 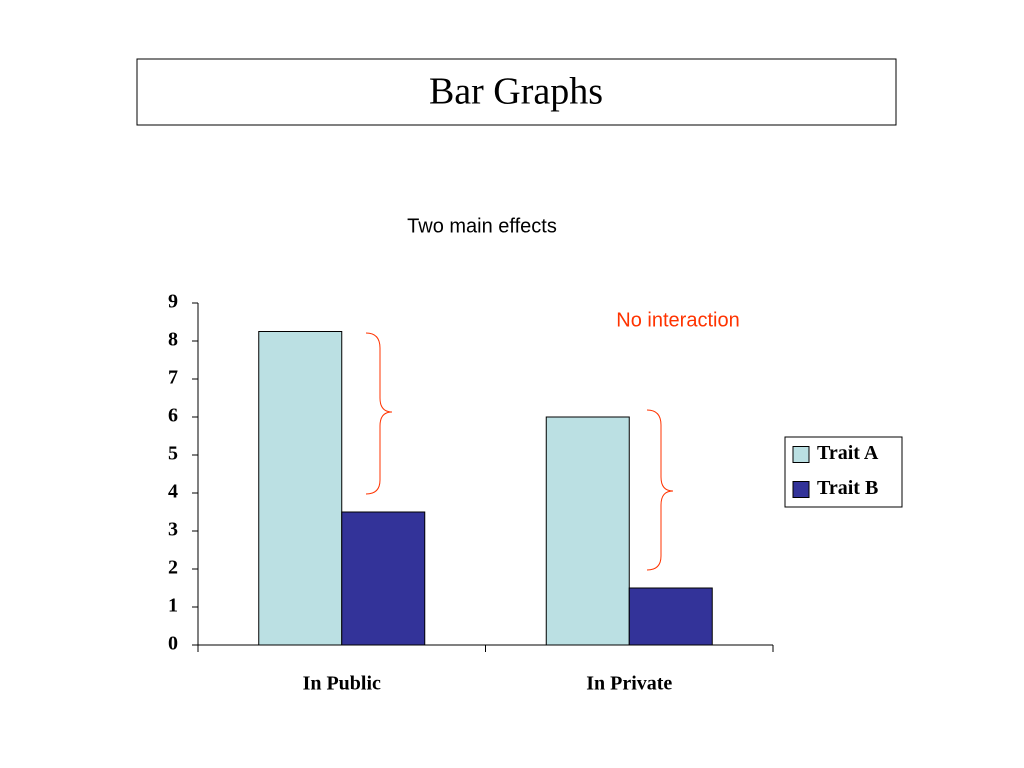 I want to click on chart-title: Two main effects, so click(x=482, y=226).